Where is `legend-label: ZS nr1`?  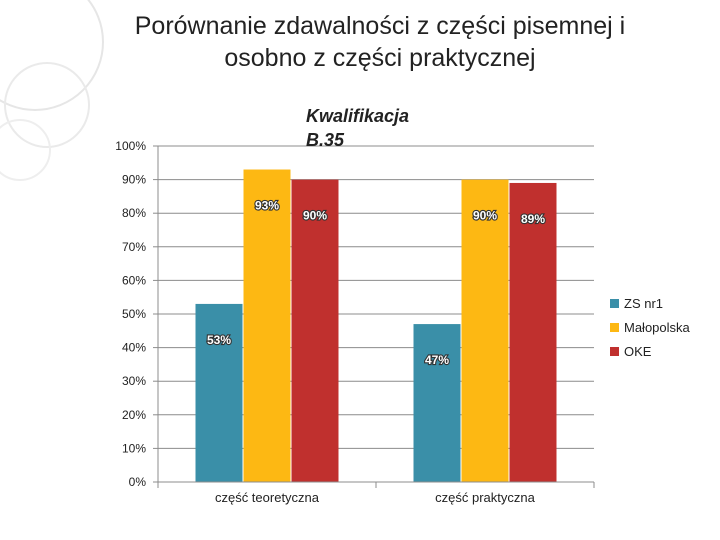 legend-label: ZS nr1 is located at coordinates (644, 303).